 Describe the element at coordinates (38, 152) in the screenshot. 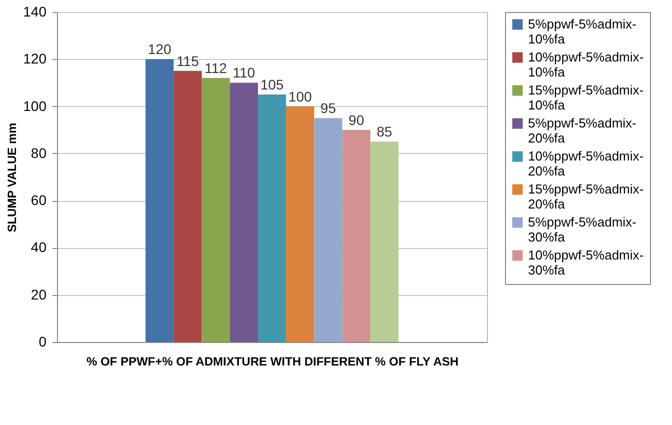

I see `y-tick-label: 80` at that location.